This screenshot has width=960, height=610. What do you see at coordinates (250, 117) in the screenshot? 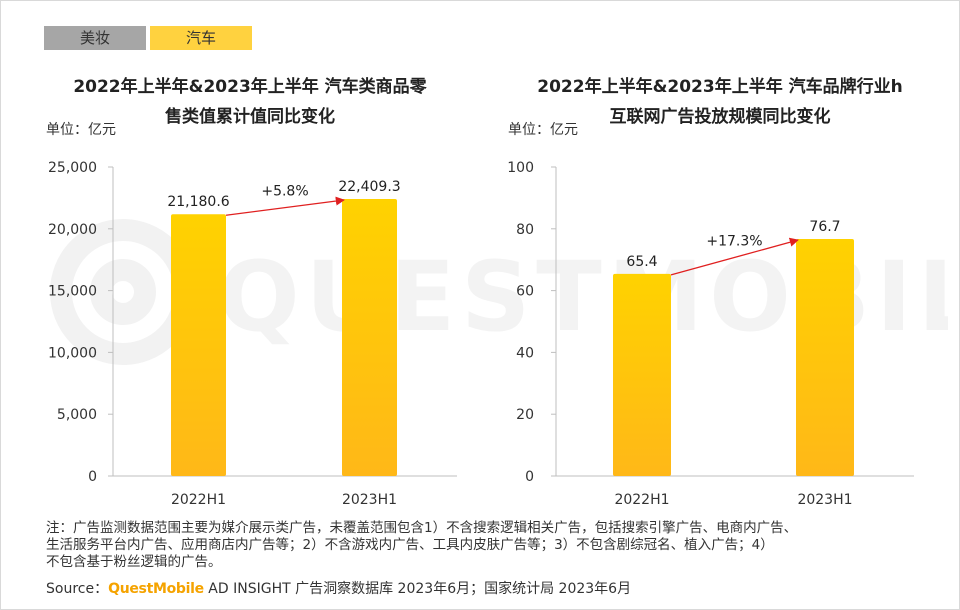
I see `chart1-title-line2: 售类值累计值同比变化` at bounding box center [250, 117].